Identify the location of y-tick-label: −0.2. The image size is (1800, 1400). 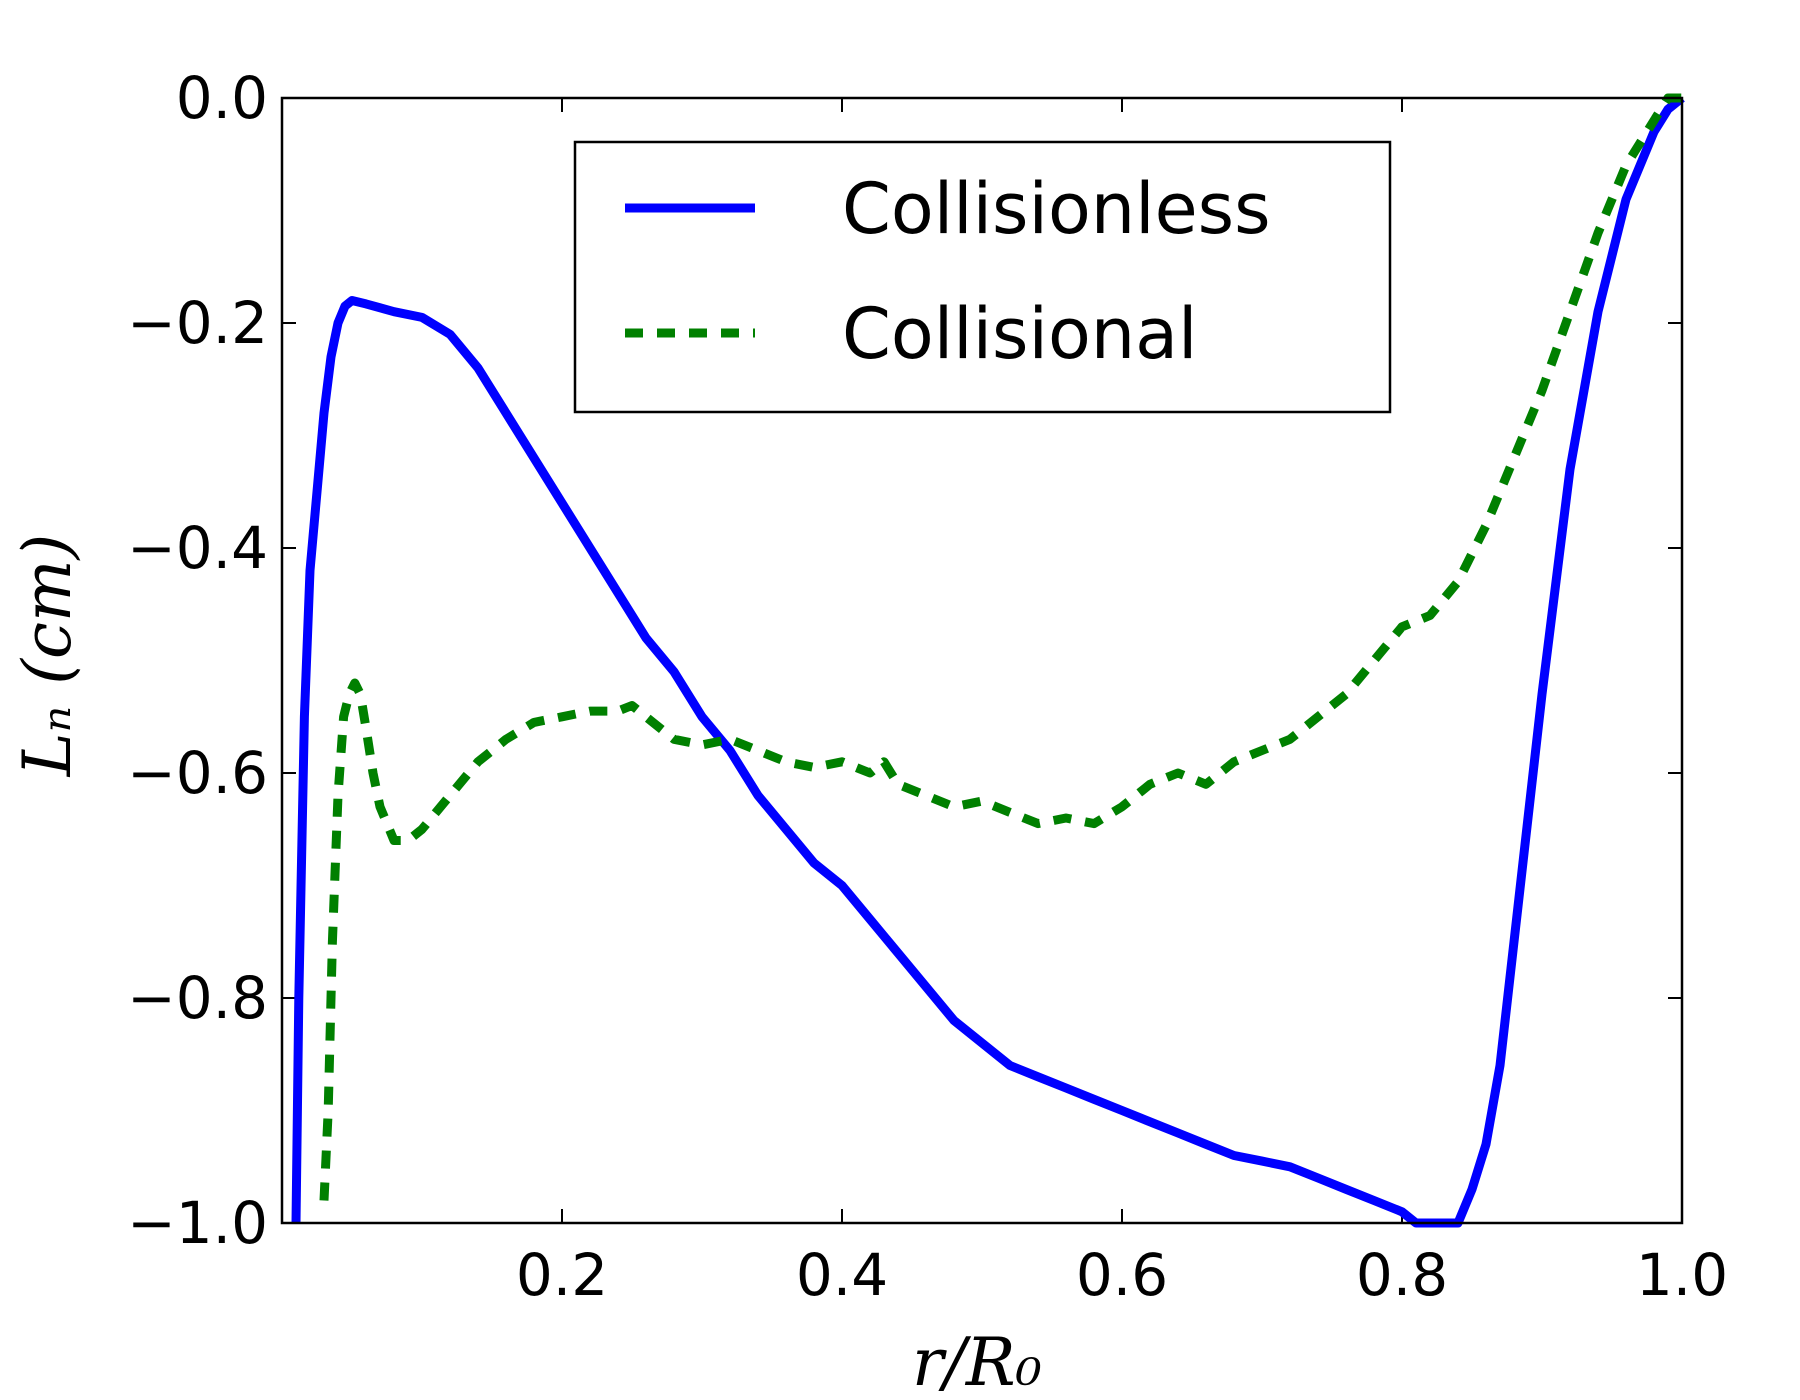
(197, 323).